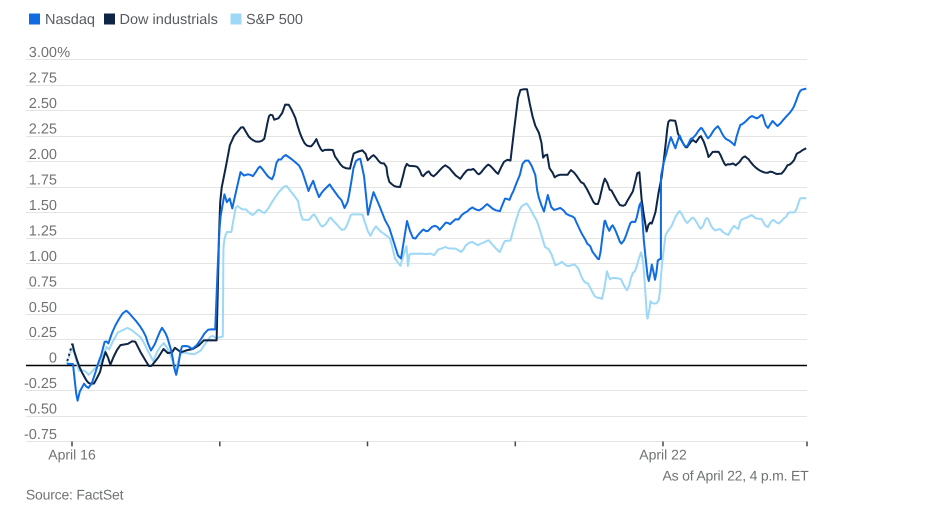  What do you see at coordinates (43, 129) in the screenshot?
I see `svg-text: 2.25` at bounding box center [43, 129].